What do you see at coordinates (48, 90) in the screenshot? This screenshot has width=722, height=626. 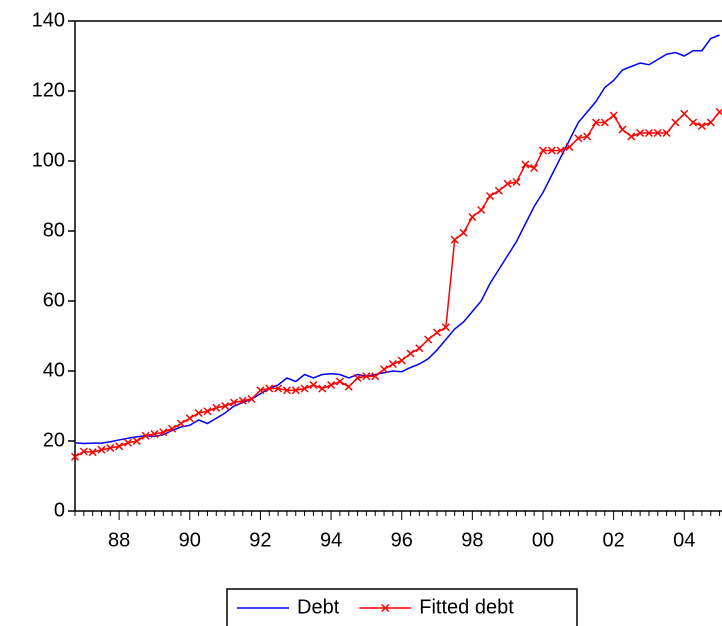 I see `y-tick-label: 120` at bounding box center [48, 90].